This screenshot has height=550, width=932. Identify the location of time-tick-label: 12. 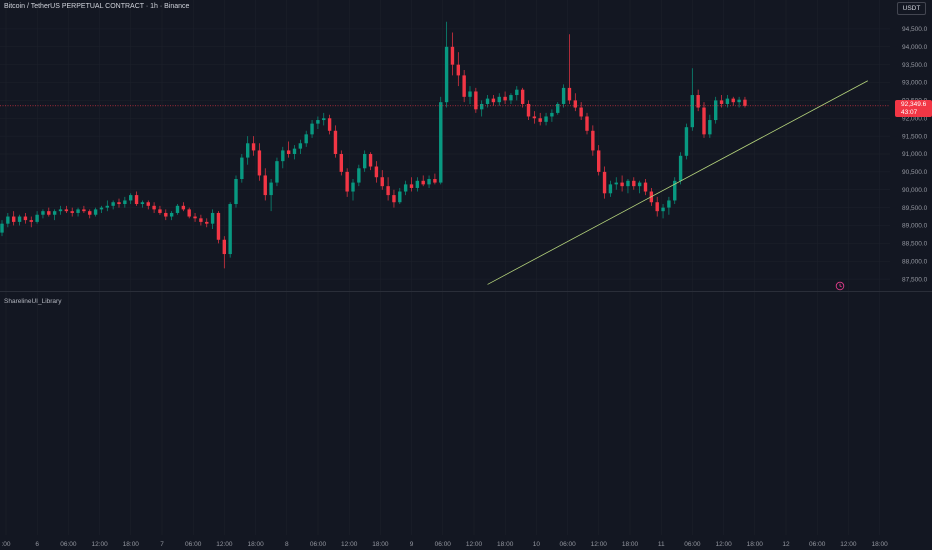
(786, 544).